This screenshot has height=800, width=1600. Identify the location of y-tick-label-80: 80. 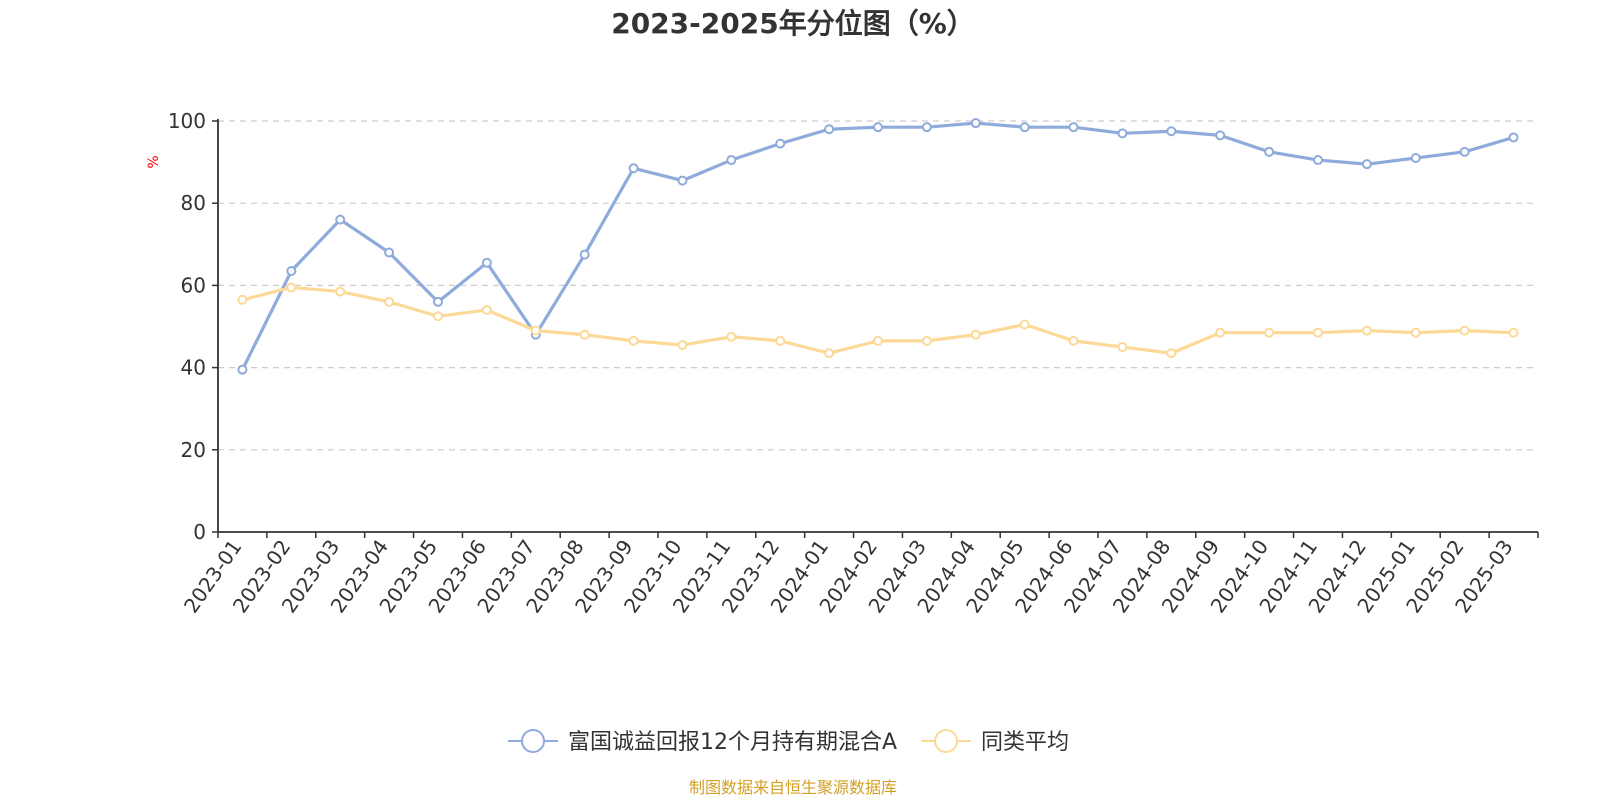
(193, 203).